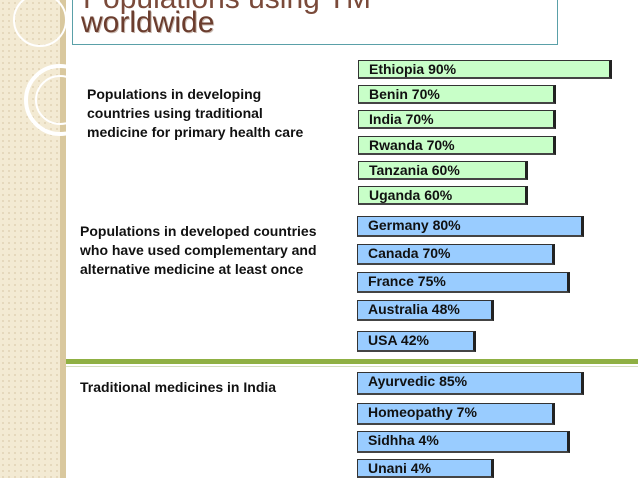 Image resolution: width=638 pixels, height=478 pixels. Describe the element at coordinates (485, 69) in the screenshot. I see `bar-ethiopia: Ethiopia 90%` at that location.